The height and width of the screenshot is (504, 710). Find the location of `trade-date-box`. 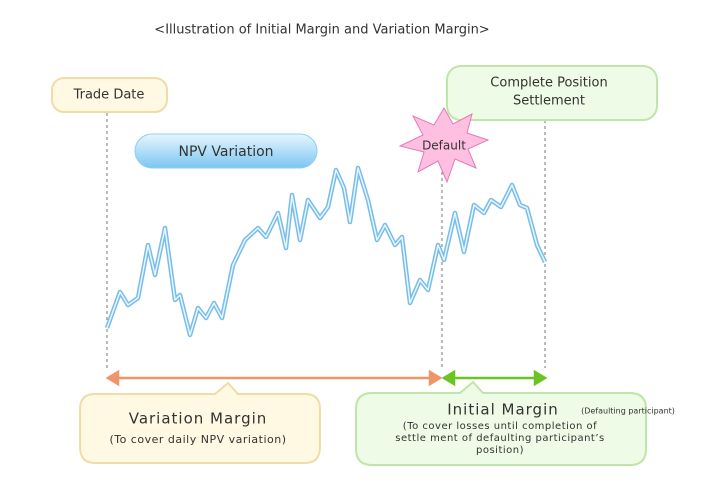

trade-date-box is located at coordinates (109, 95).